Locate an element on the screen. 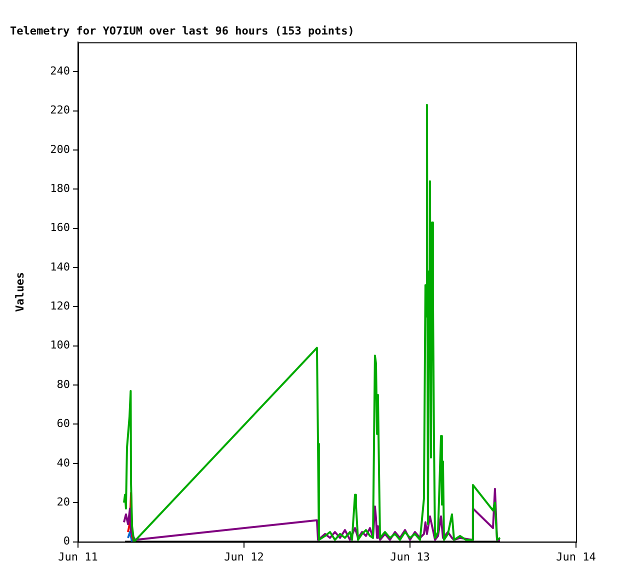 The height and width of the screenshot is (579, 618). y-tick-label: 200 is located at coordinates (60, 149).